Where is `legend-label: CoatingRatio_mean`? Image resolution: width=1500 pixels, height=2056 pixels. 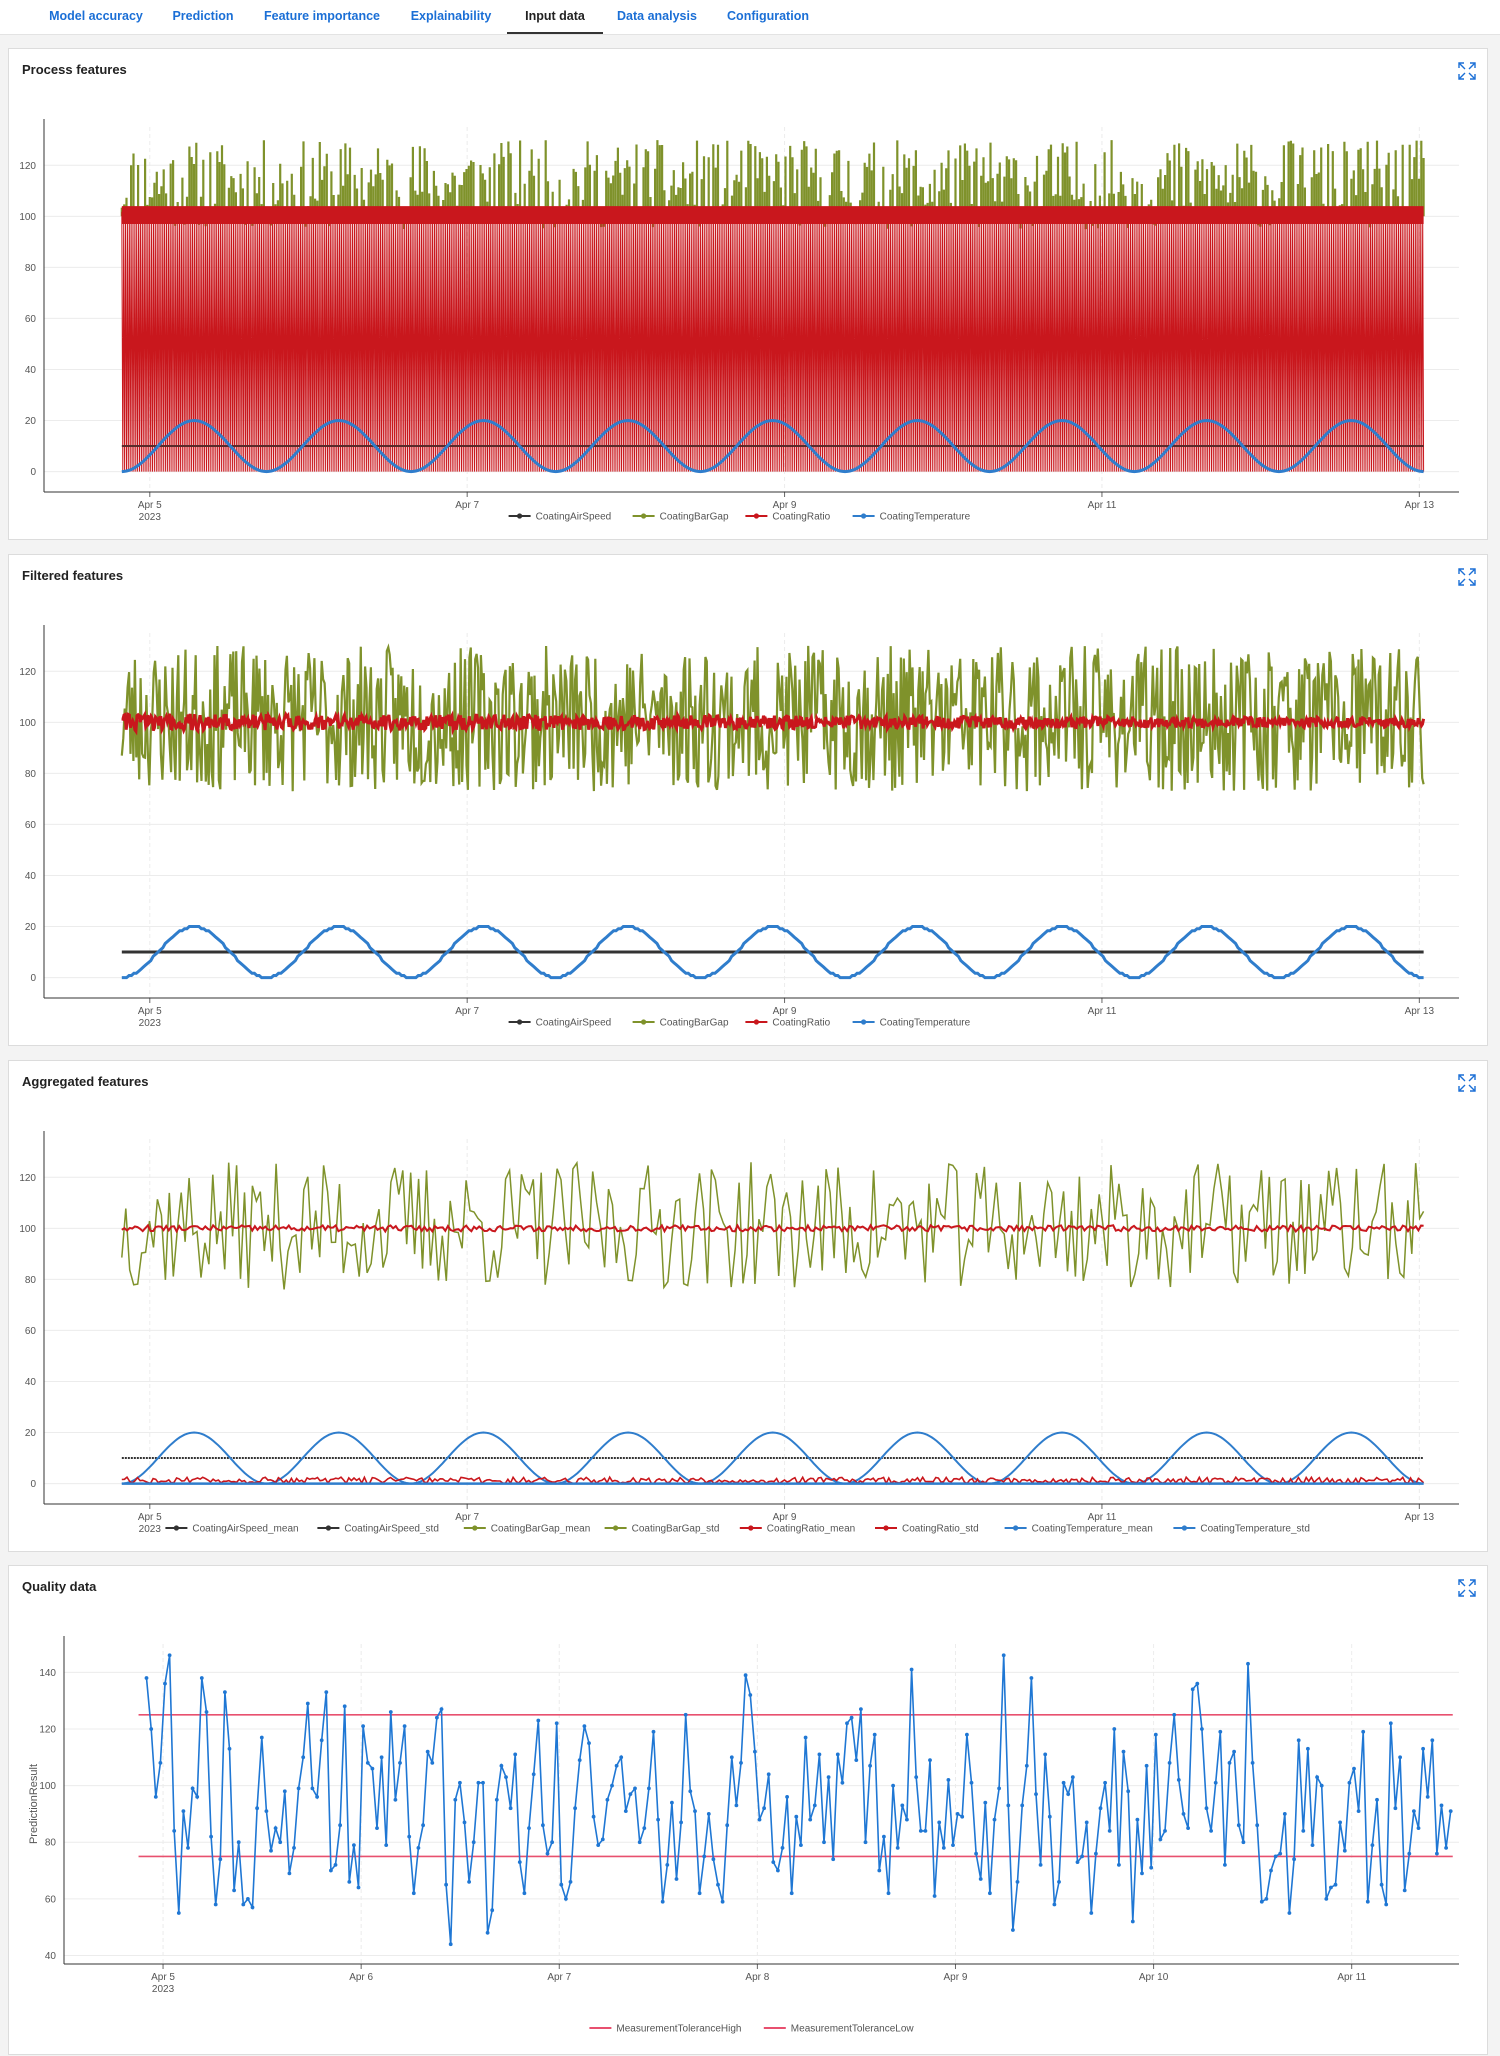
legend-label: CoatingRatio_mean is located at coordinates (811, 1529).